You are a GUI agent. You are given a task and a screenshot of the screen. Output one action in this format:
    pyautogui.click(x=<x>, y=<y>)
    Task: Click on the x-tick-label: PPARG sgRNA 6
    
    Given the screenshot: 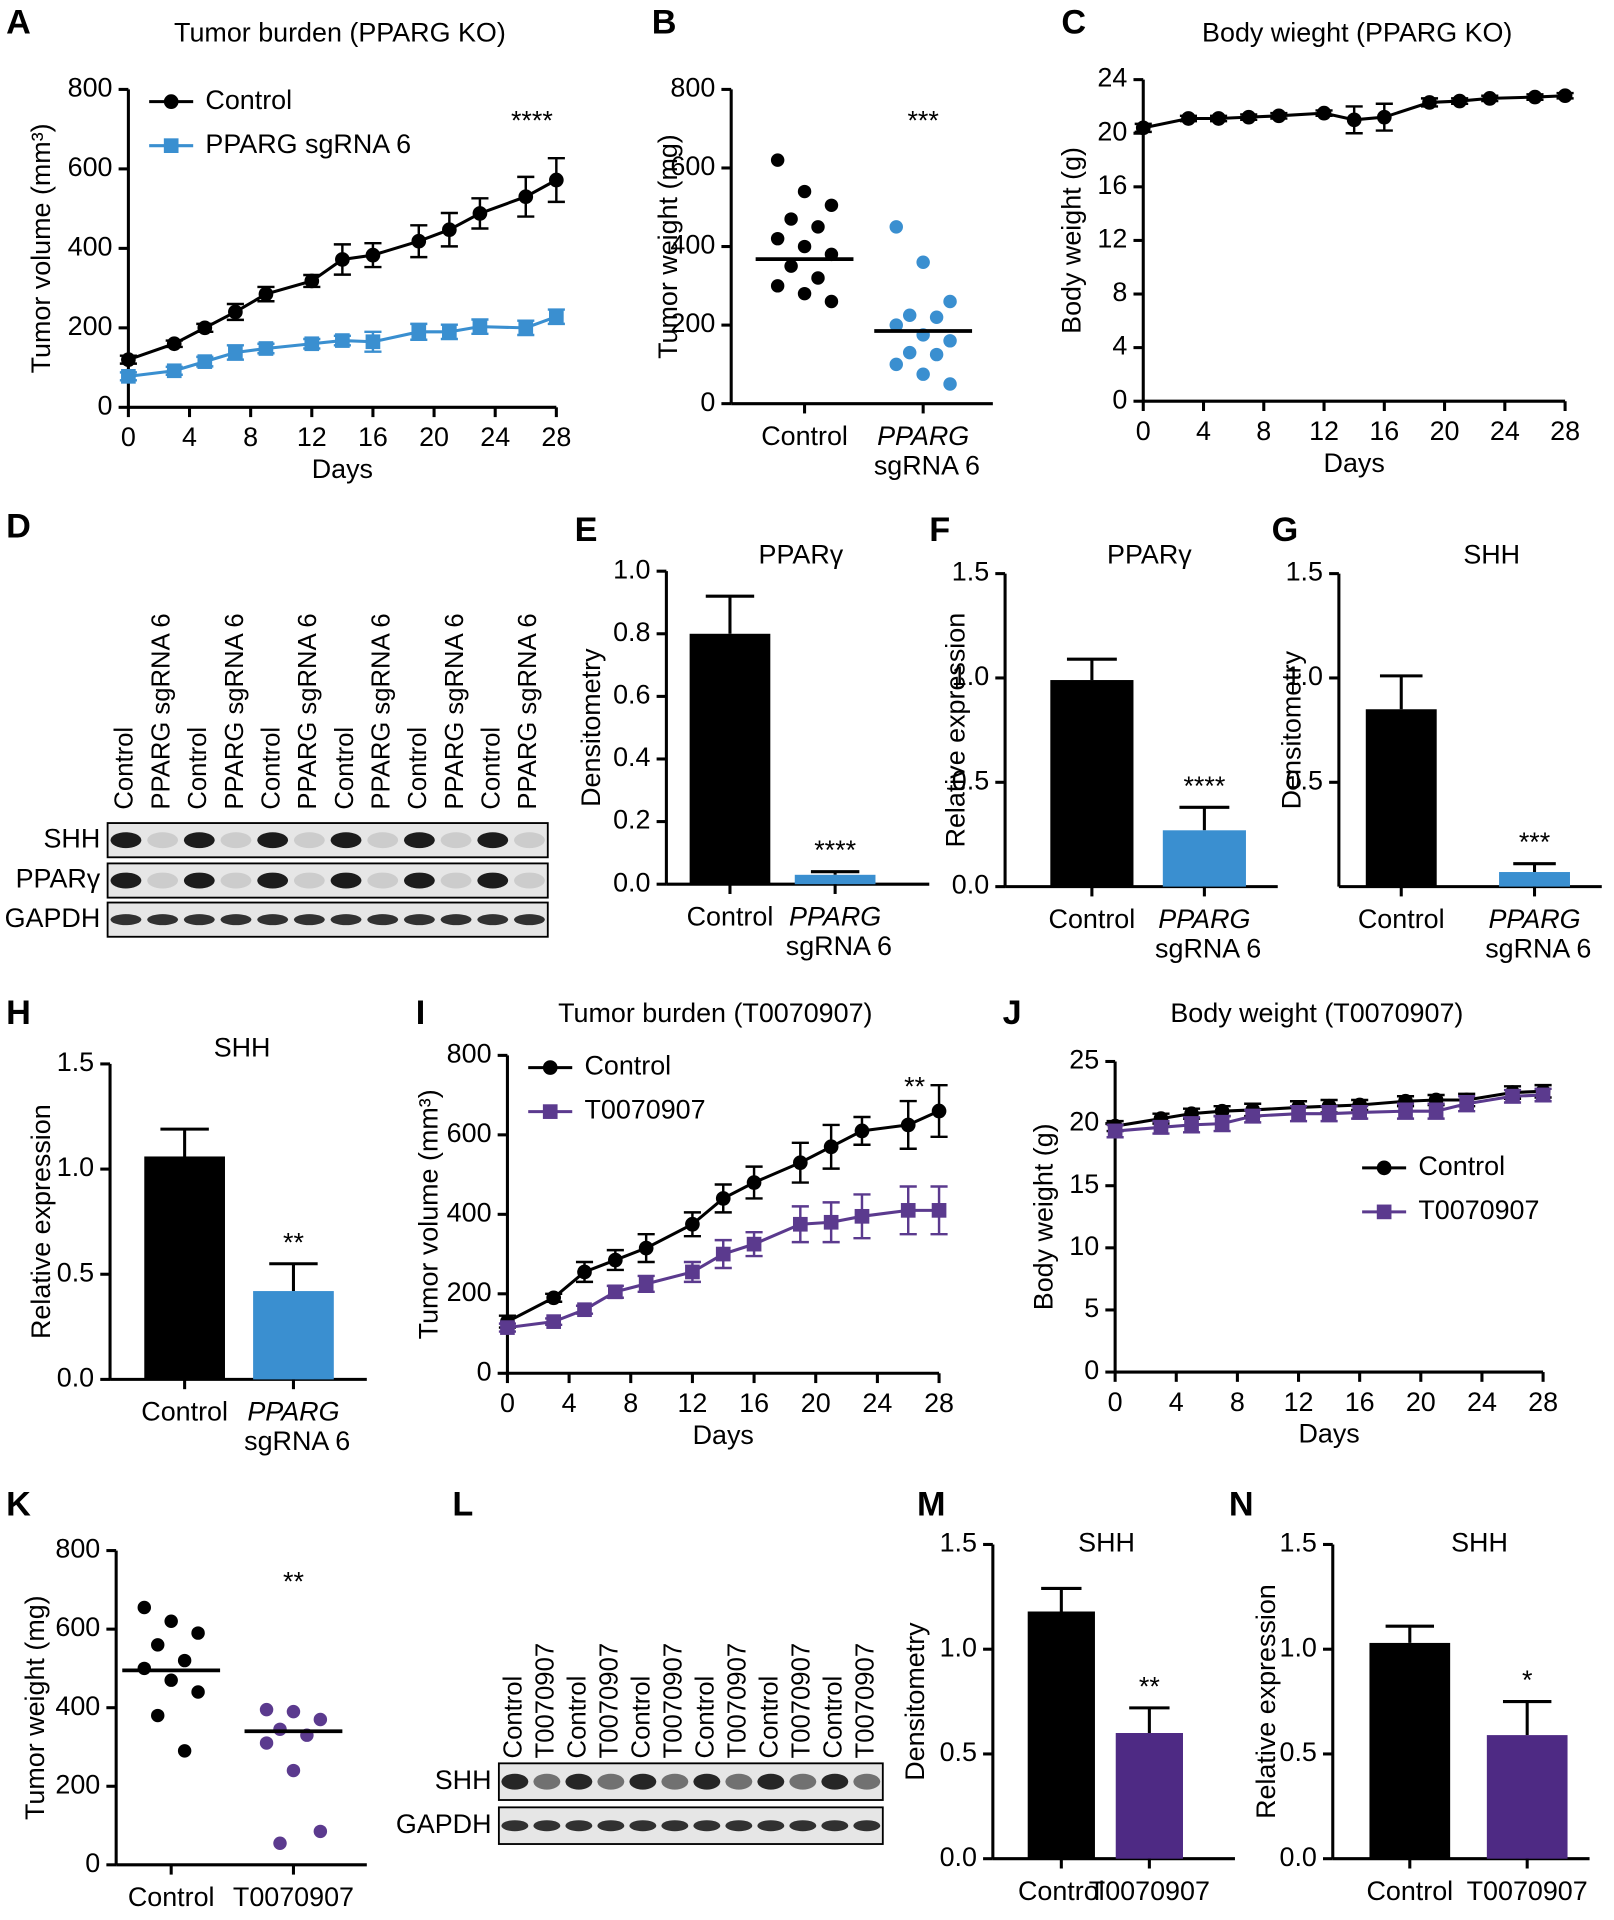 What is the action you would take?
    pyautogui.click(x=835, y=932)
    